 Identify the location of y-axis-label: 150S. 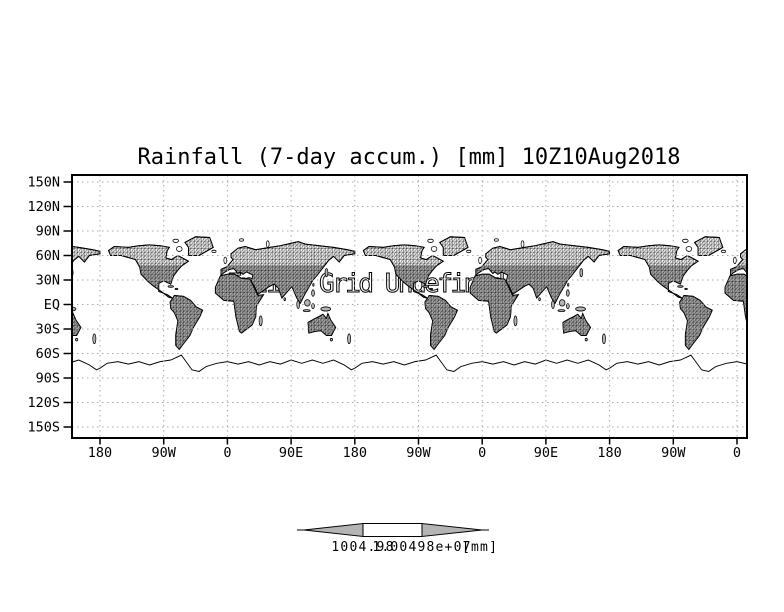
(43, 428).